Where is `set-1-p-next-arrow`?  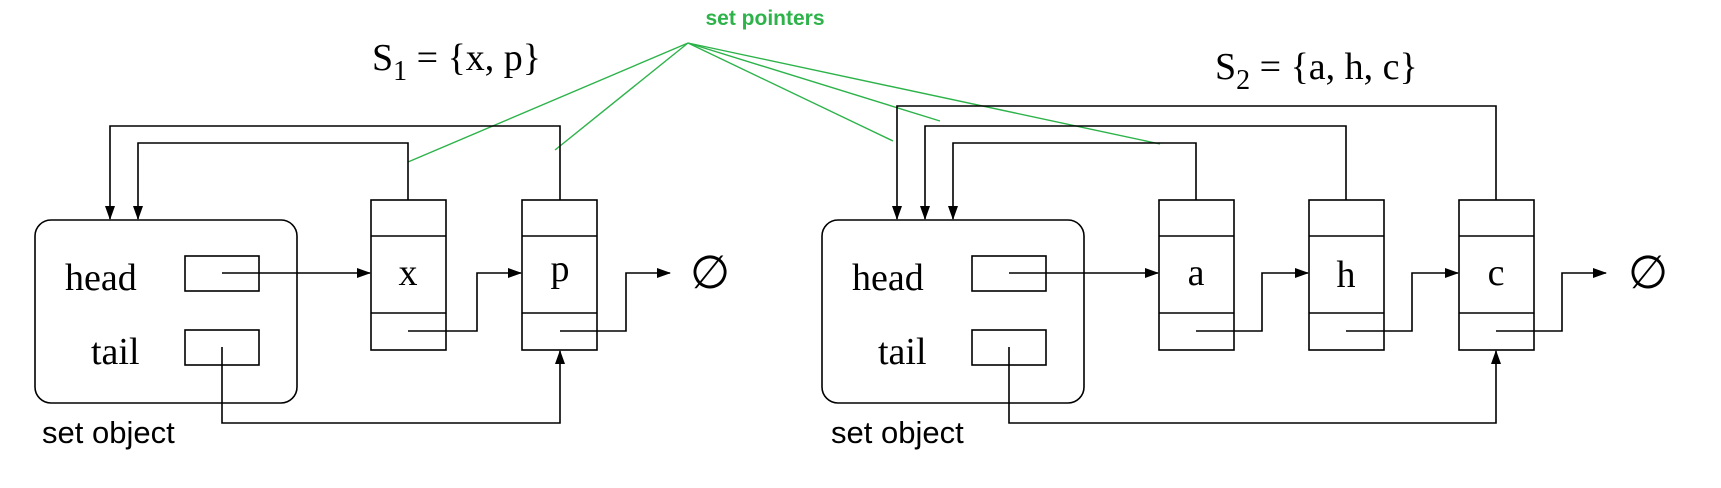 set-1-p-next-arrow is located at coordinates (615, 300).